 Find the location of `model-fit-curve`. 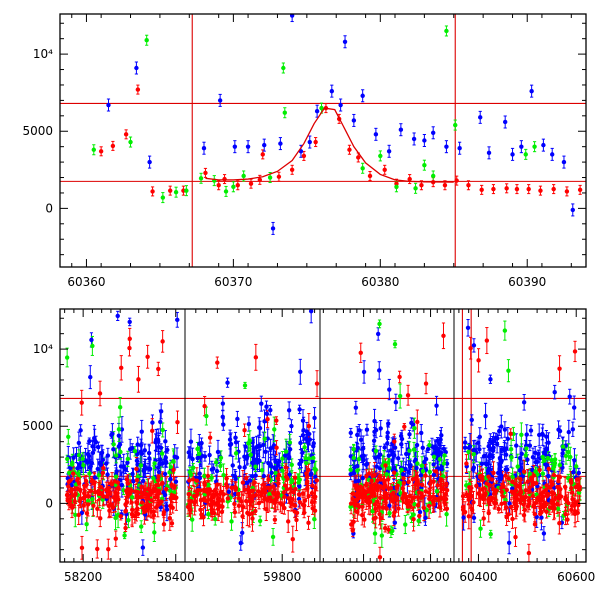

model-fit-curve is located at coordinates (329, 145).